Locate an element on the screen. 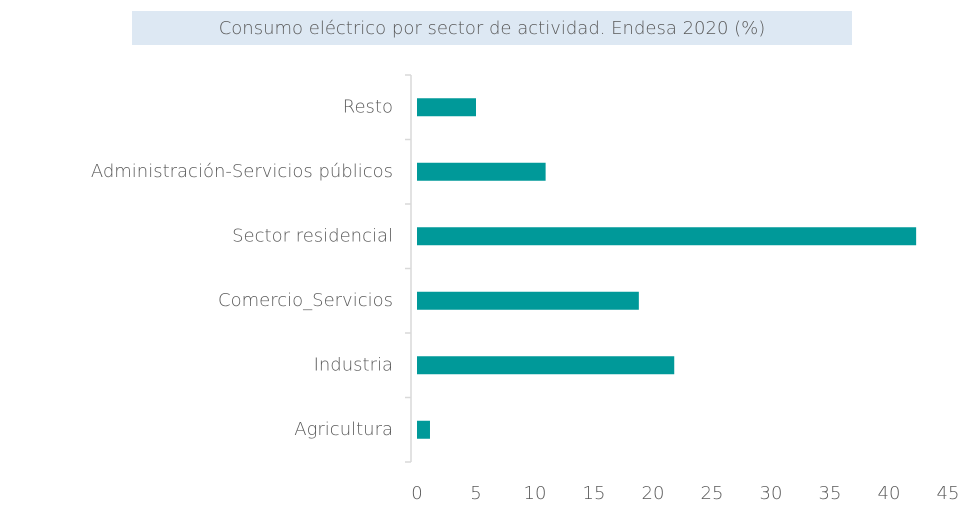  x-tick-label: 35 is located at coordinates (830, 493).